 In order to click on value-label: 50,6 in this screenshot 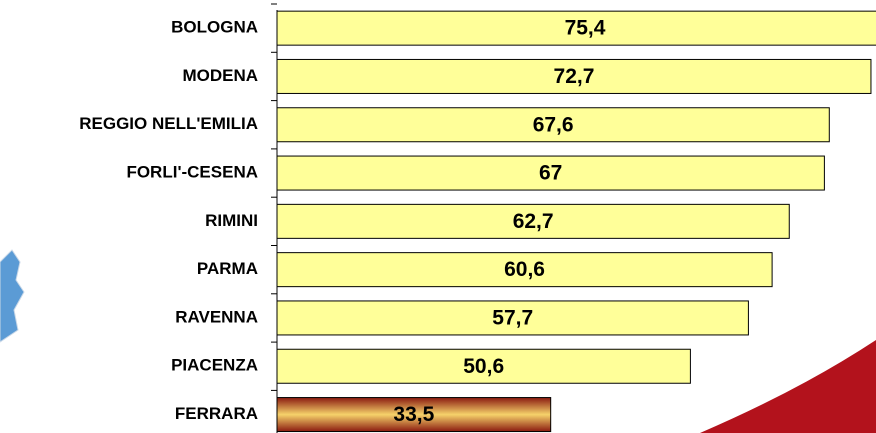, I will do `click(483, 366)`.